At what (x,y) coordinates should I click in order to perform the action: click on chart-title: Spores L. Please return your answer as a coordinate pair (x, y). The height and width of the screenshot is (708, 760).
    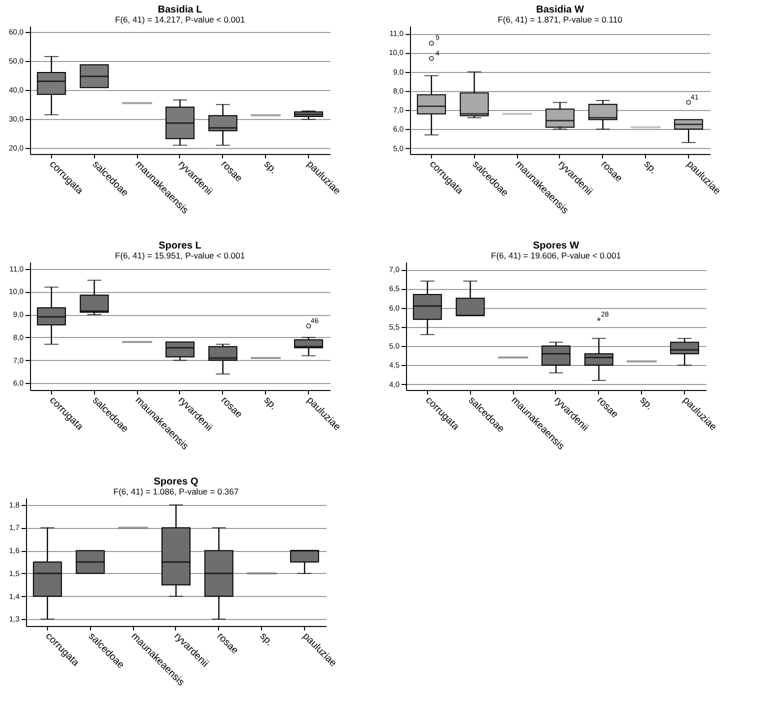
    Looking at the image, I should click on (180, 246).